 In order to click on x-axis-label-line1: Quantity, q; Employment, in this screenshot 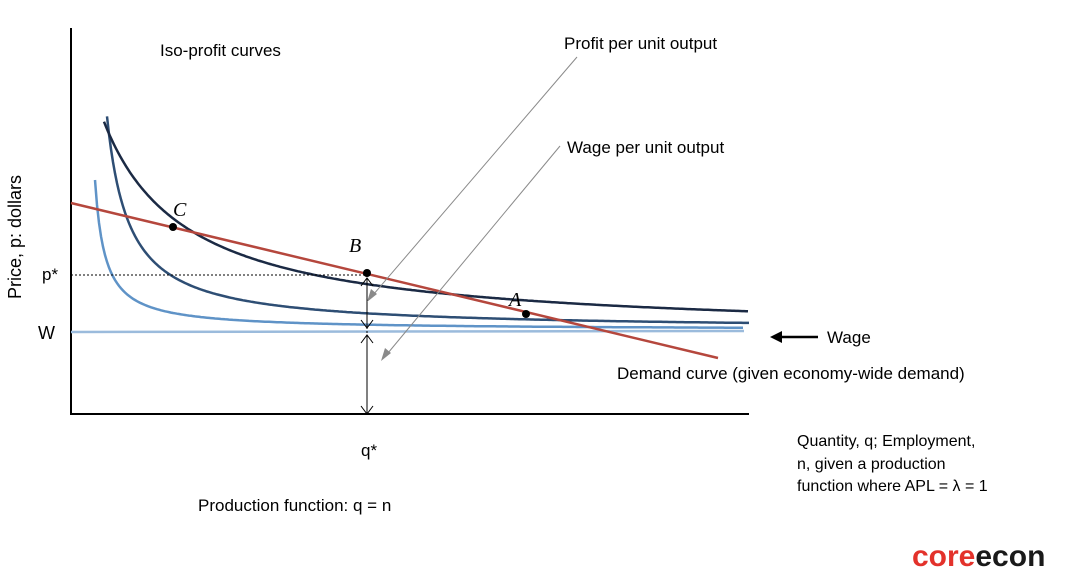, I will do `click(886, 441)`.